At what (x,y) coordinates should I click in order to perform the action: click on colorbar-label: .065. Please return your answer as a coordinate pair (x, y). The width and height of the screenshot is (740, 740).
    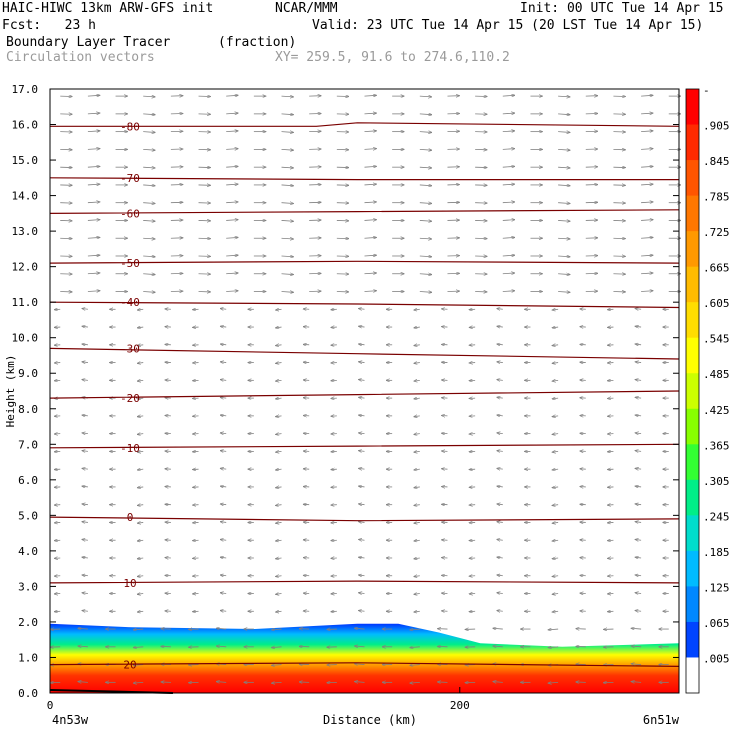
    Looking at the image, I should click on (716, 623).